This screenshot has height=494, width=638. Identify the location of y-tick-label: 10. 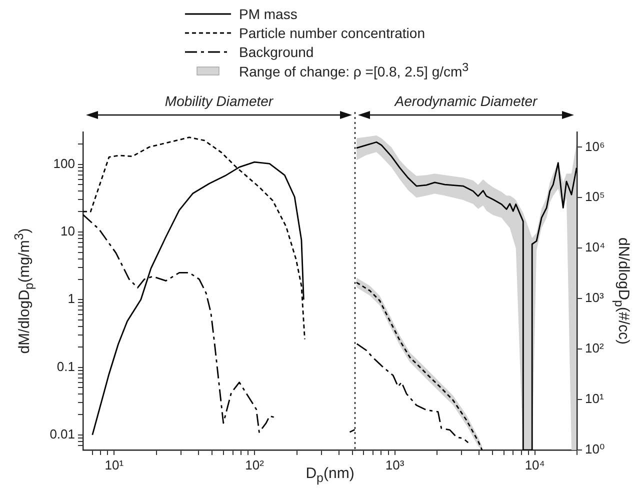
(67, 231).